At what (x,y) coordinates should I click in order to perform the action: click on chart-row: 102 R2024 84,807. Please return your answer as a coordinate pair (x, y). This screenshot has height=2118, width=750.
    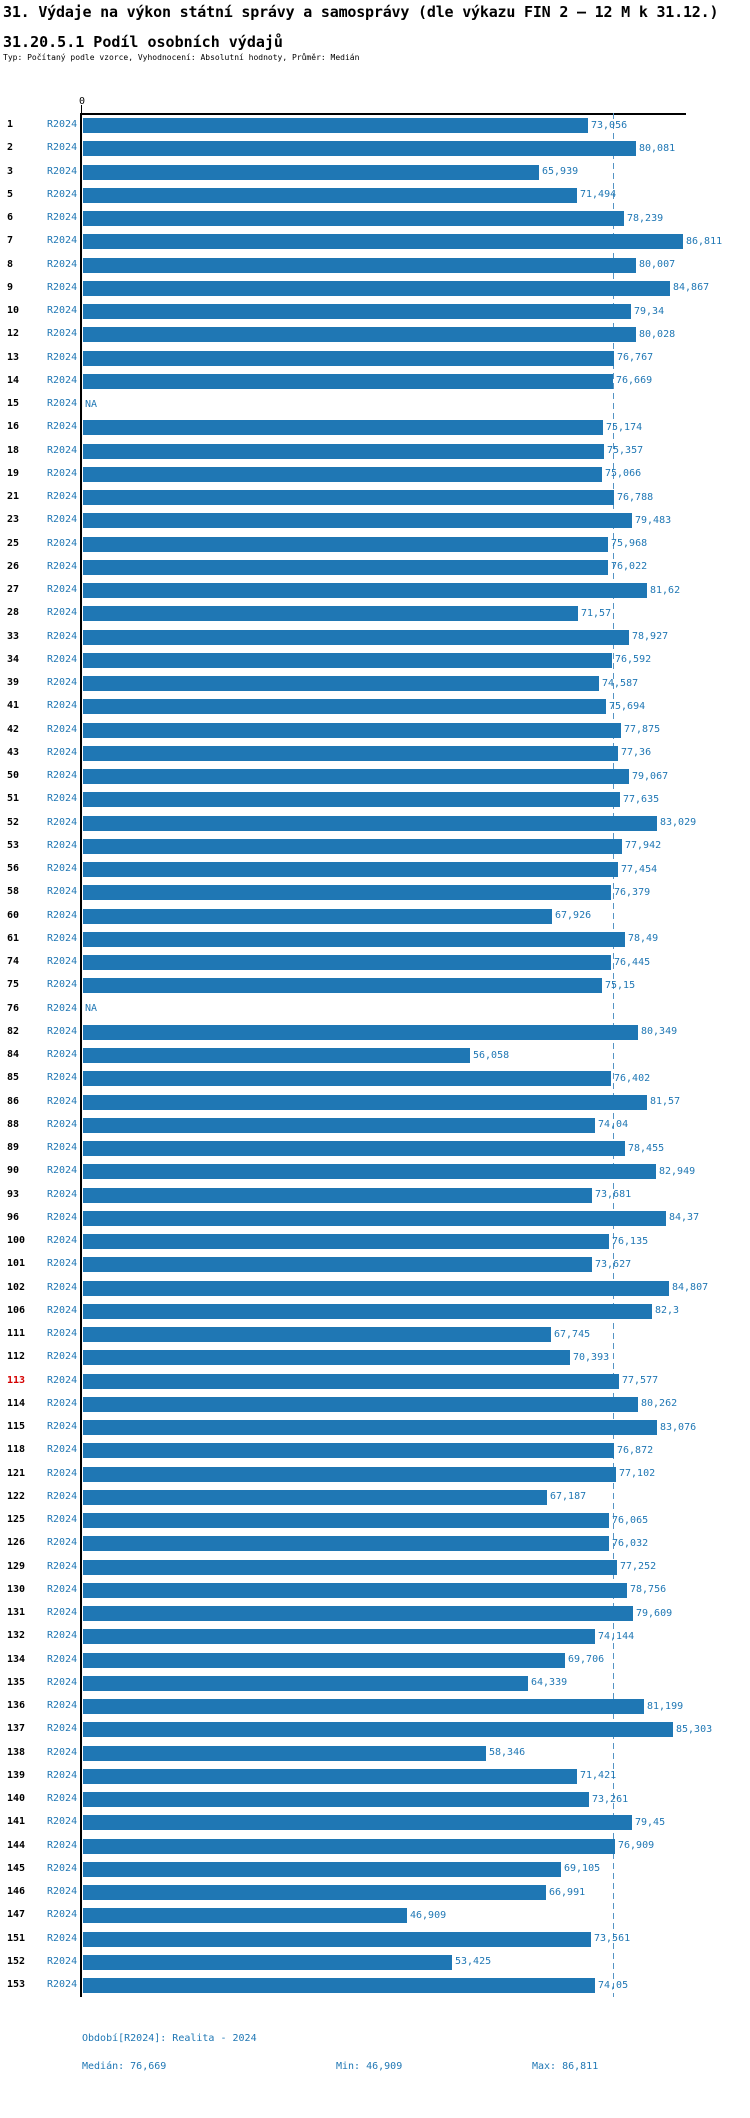
    Looking at the image, I should click on (375, 1288).